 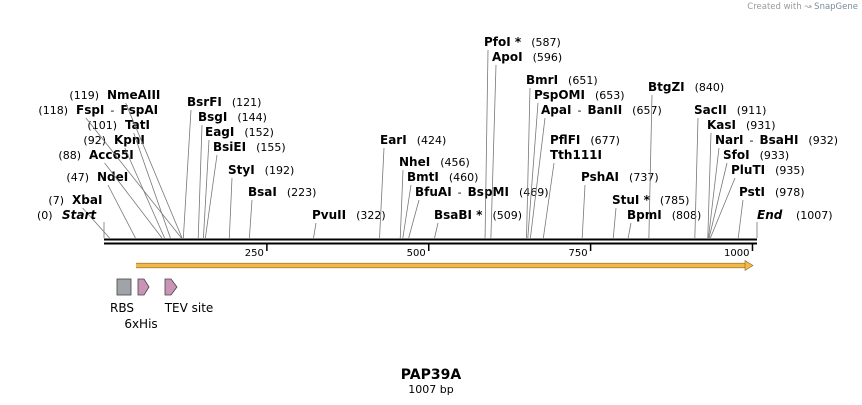 What do you see at coordinates (430, 389) in the screenshot?
I see `plasmid-length: 1007 bp` at bounding box center [430, 389].